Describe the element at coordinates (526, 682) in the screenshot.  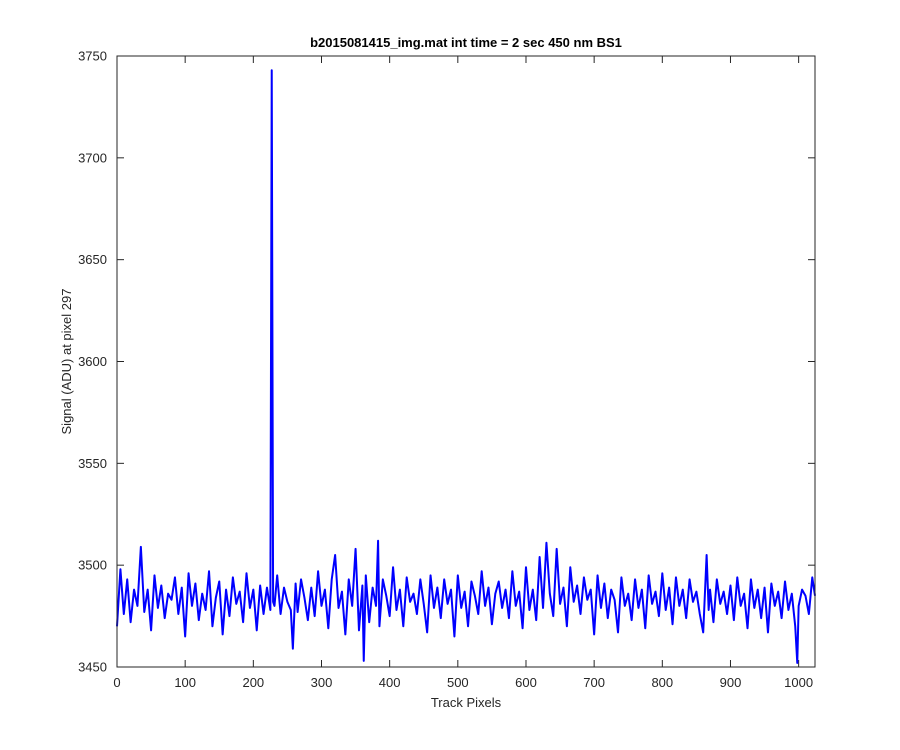
I see `x-tick-label-6: 600` at that location.